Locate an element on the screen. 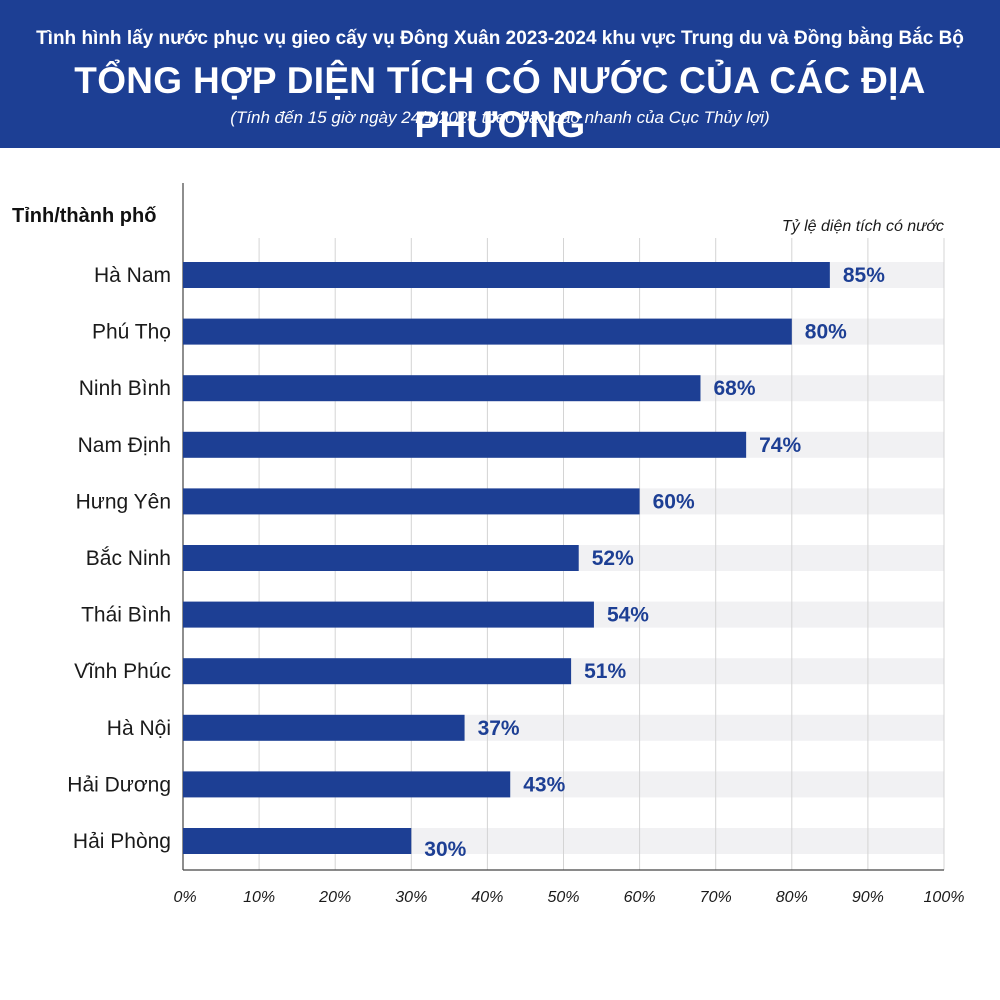 The height and width of the screenshot is (1000, 1000). value-label: 60% is located at coordinates (674, 501).